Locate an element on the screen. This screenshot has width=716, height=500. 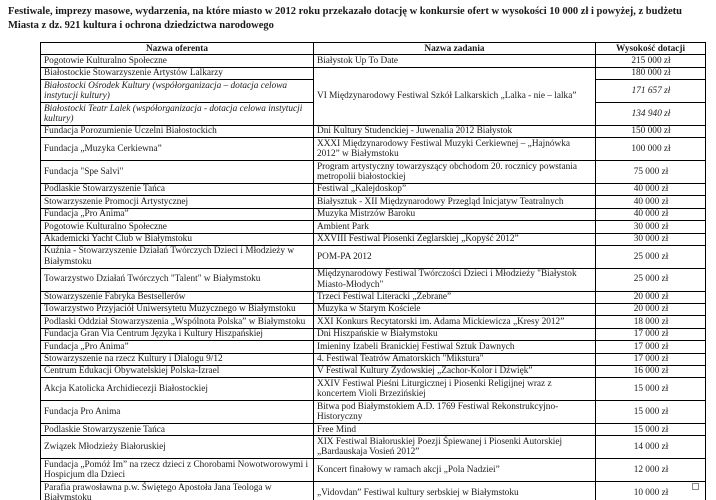
zadanie-cell: Ambient Park is located at coordinates (454, 227).